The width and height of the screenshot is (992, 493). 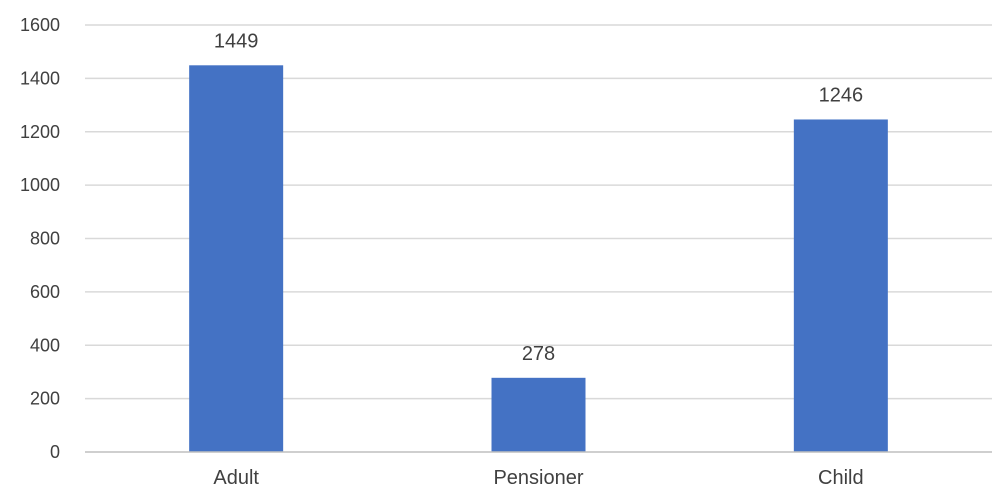 What do you see at coordinates (841, 478) in the screenshot?
I see `x-tick-label-child: Child` at bounding box center [841, 478].